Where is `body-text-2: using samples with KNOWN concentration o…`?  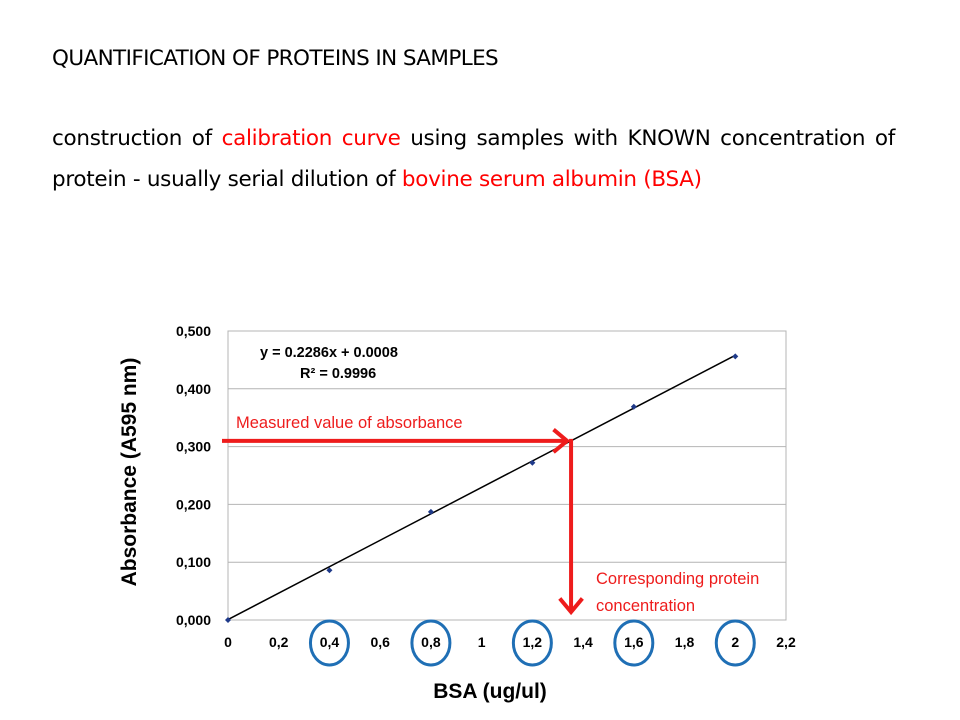 body-text-2: using samples with KNOWN concentration o… is located at coordinates (473, 159).